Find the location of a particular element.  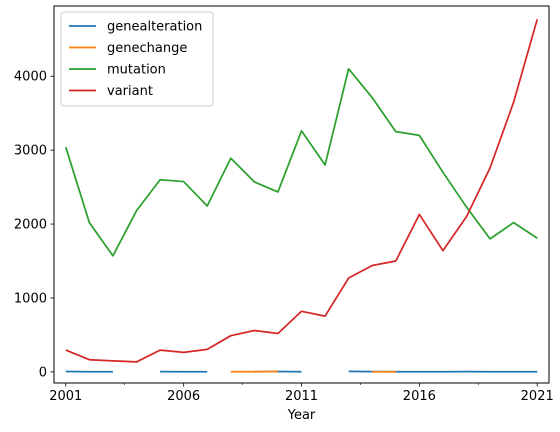

x-tick-label: 2016 is located at coordinates (419, 396).